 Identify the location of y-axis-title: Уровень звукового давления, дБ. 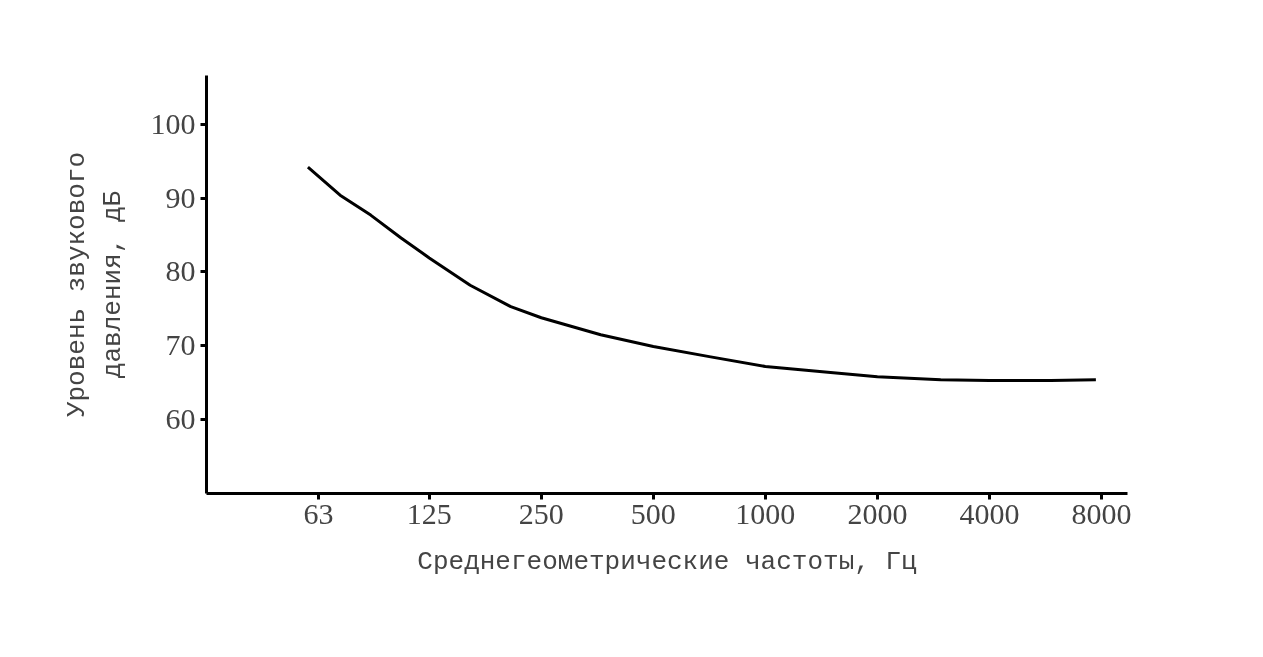
(94, 284).